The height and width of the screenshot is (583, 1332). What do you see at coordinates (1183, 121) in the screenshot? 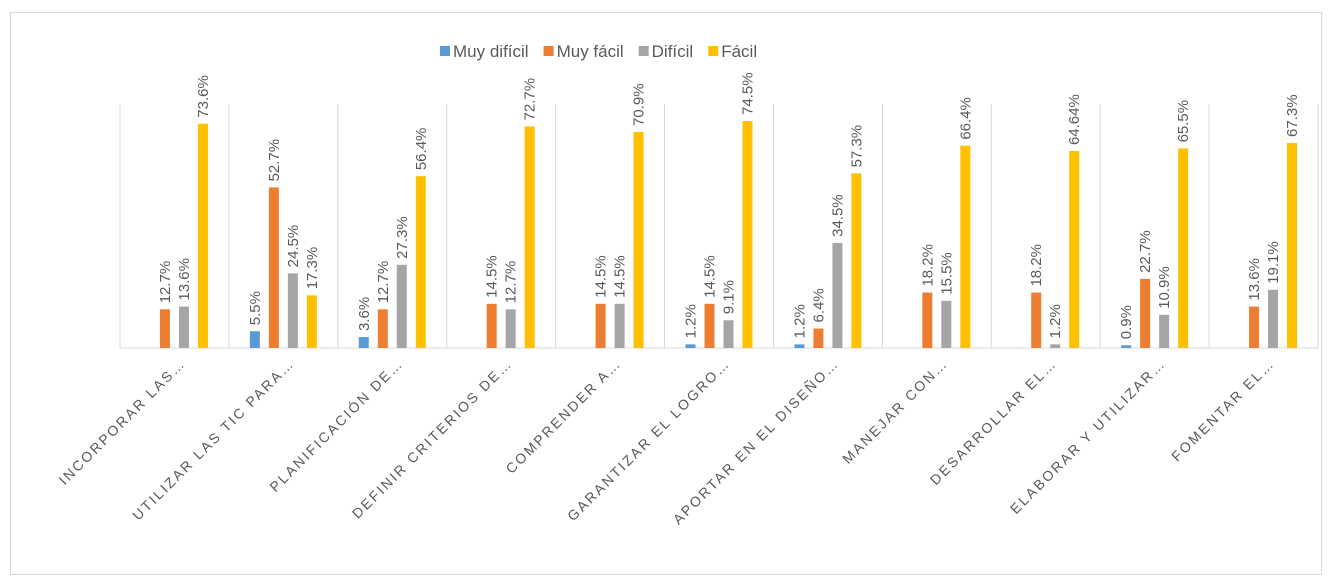
I see `data-label: 65.5%` at bounding box center [1183, 121].